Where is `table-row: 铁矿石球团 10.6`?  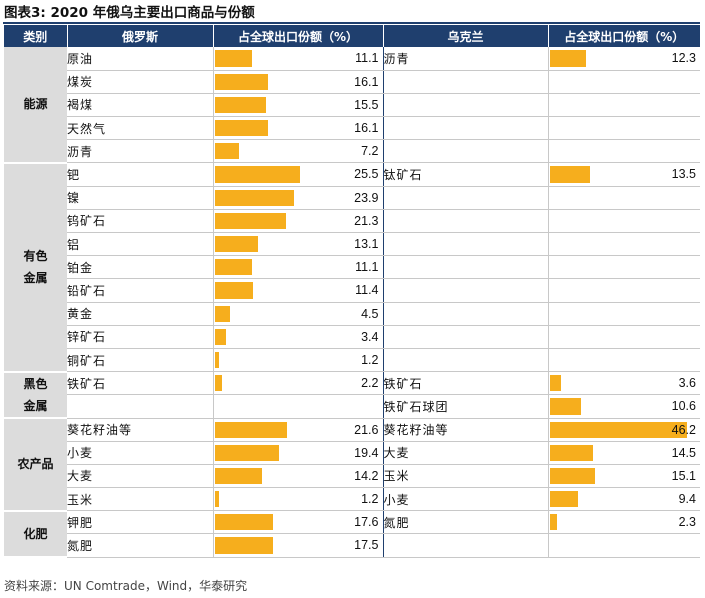
table-row: 铁矿石球团 10.6 is located at coordinates (352, 406).